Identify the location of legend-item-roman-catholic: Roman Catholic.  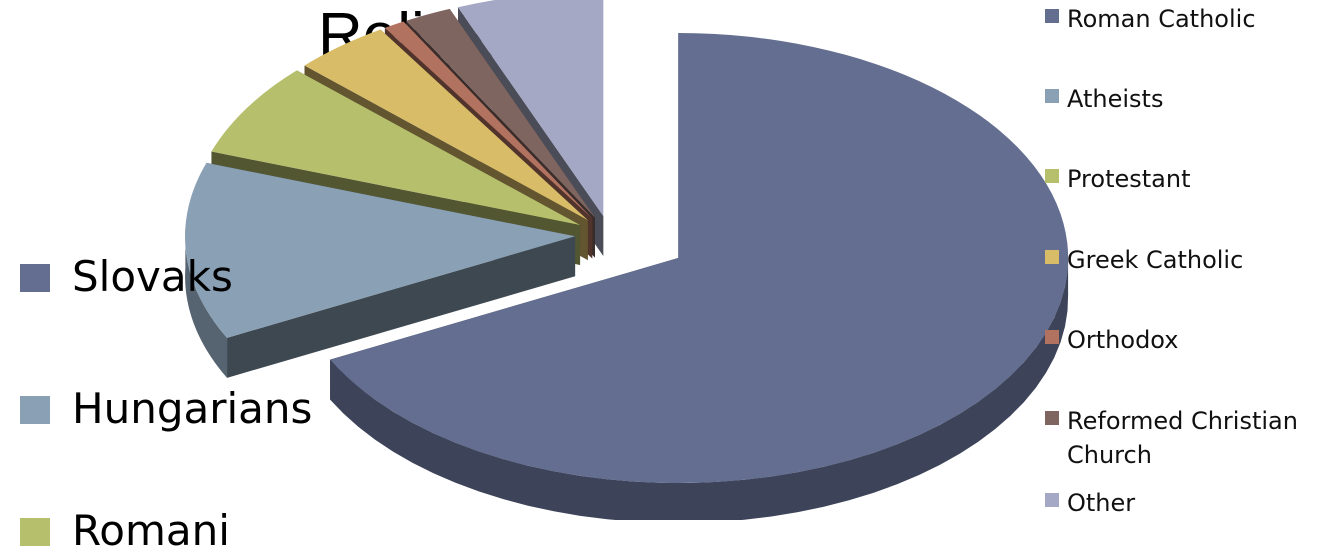
(1186, 19).